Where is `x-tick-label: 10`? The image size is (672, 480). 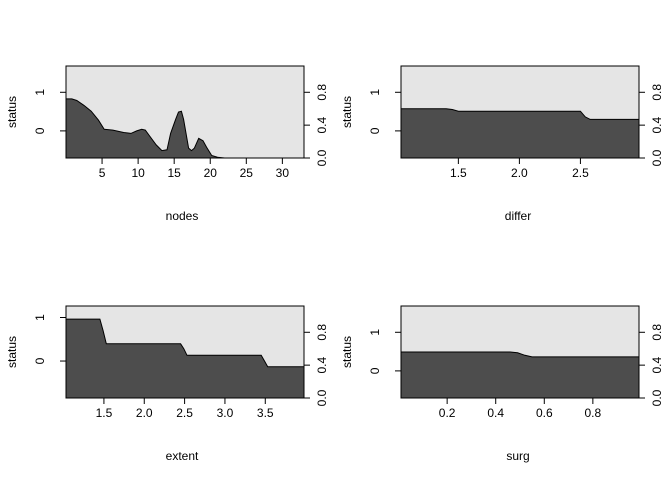
x-tick-label: 10 is located at coordinates (138, 173).